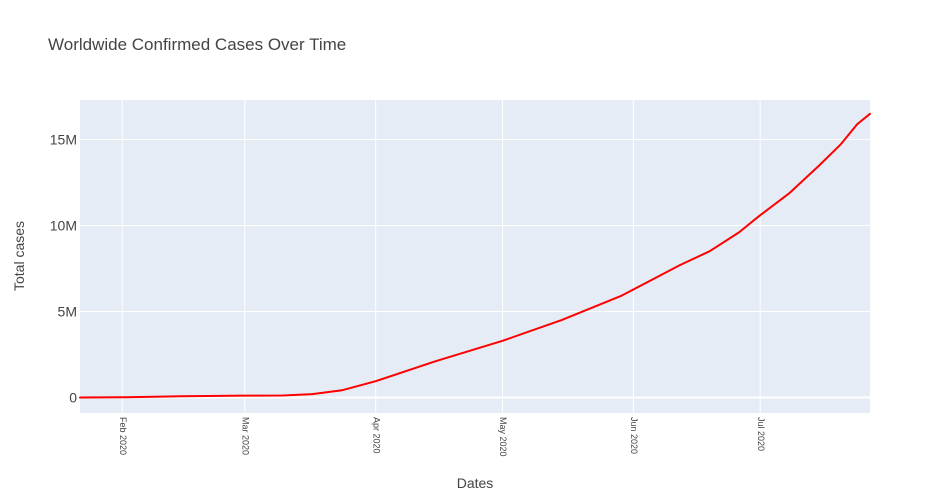 Image resolution: width=950 pixels, height=500 pixels. Describe the element at coordinates (123, 436) in the screenshot. I see `x-tick-label: Feb 2020` at that location.